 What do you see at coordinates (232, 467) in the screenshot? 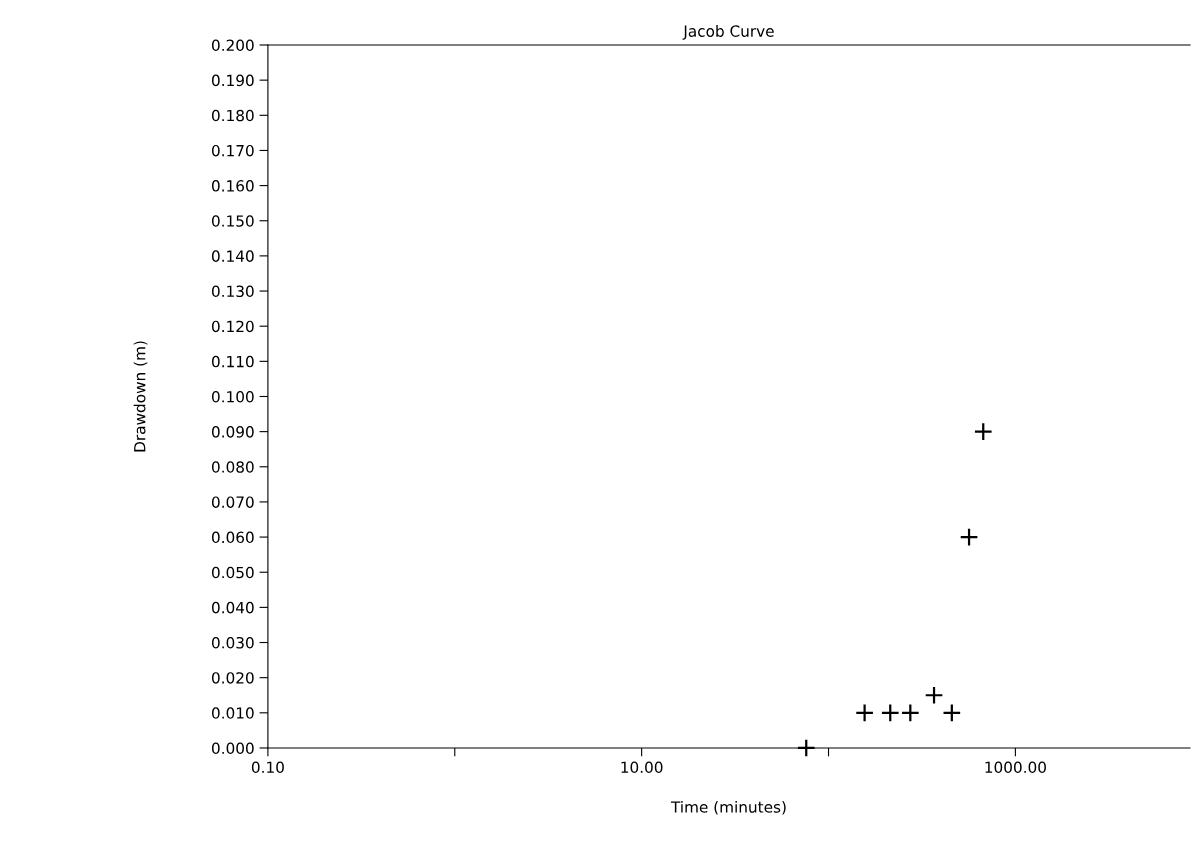
I see `y-tick-label: 0.080` at bounding box center [232, 467].